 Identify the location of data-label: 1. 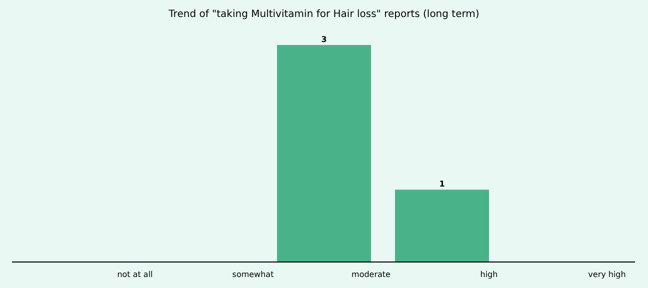
(442, 184).